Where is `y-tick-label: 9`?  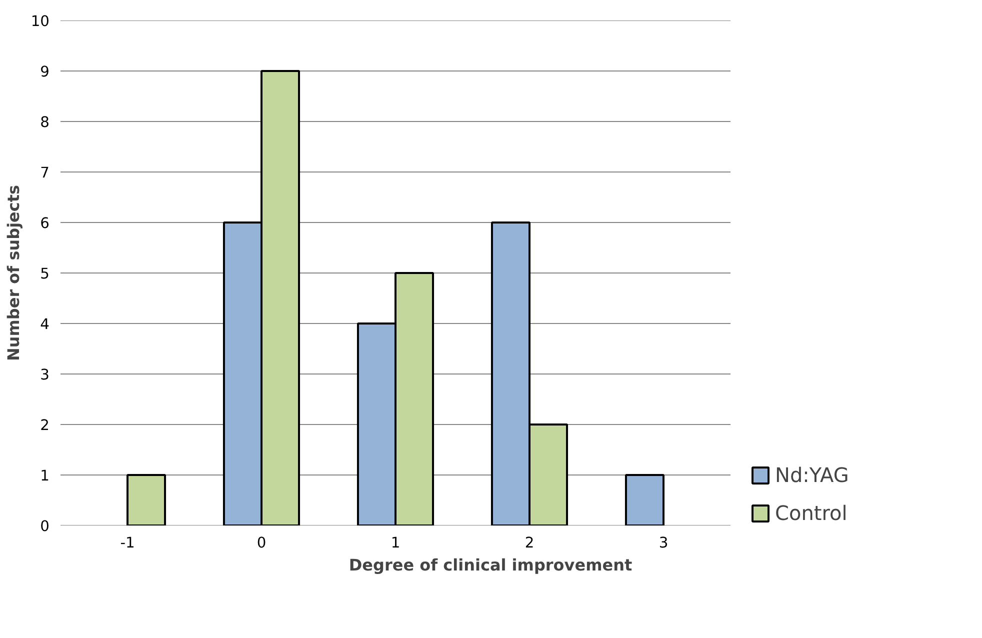
y-tick-label: 9 is located at coordinates (45, 72).